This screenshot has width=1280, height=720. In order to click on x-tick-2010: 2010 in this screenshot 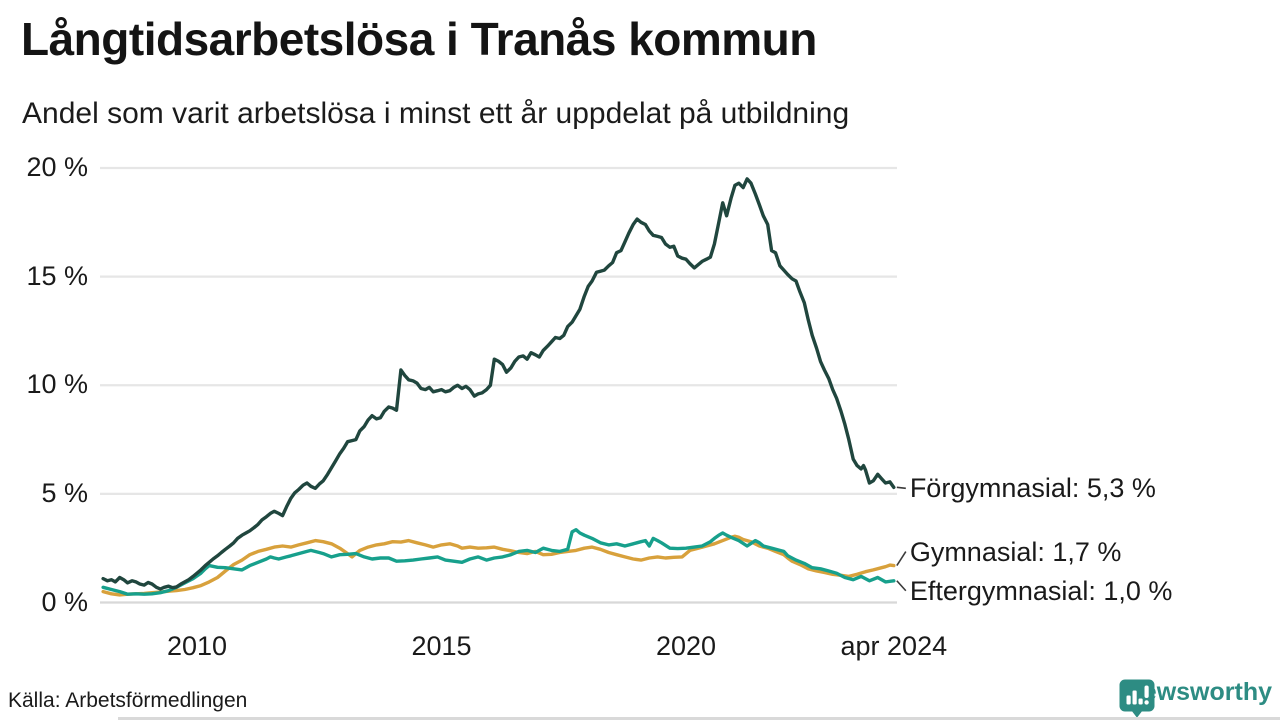, I will do `click(197, 646)`.